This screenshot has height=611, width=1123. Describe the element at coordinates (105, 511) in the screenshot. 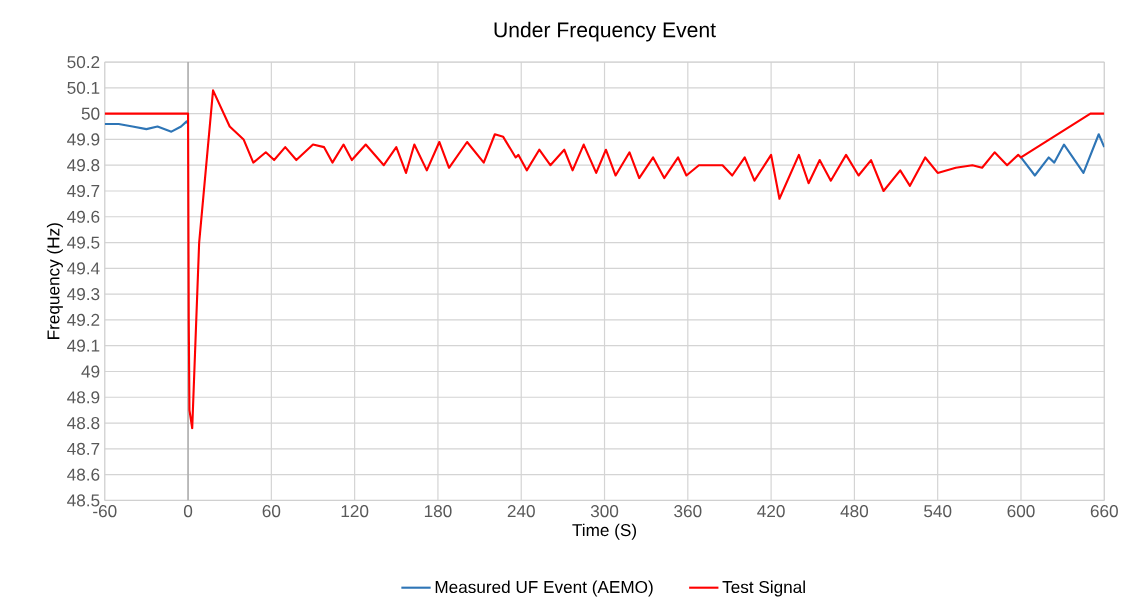

I see `x-tick-label: -60` at that location.